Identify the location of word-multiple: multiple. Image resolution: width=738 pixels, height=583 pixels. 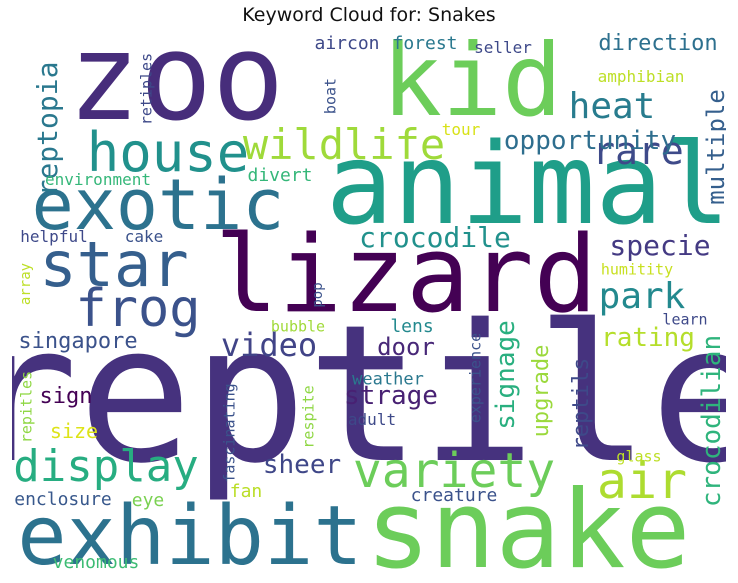
(714, 147).